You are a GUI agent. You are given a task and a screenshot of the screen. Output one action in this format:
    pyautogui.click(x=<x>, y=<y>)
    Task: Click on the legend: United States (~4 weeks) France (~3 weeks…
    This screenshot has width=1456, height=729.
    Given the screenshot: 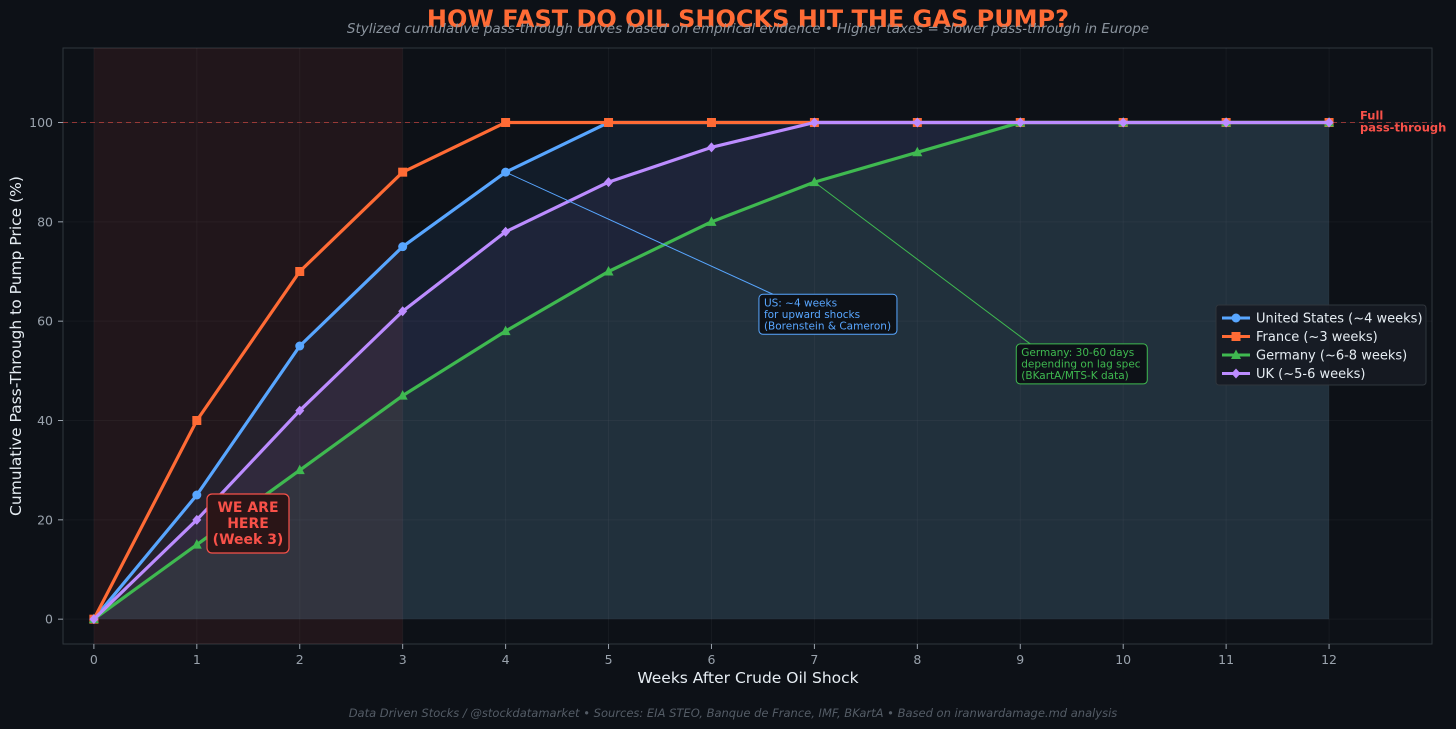 What is the action you would take?
    pyautogui.click(x=1321, y=345)
    